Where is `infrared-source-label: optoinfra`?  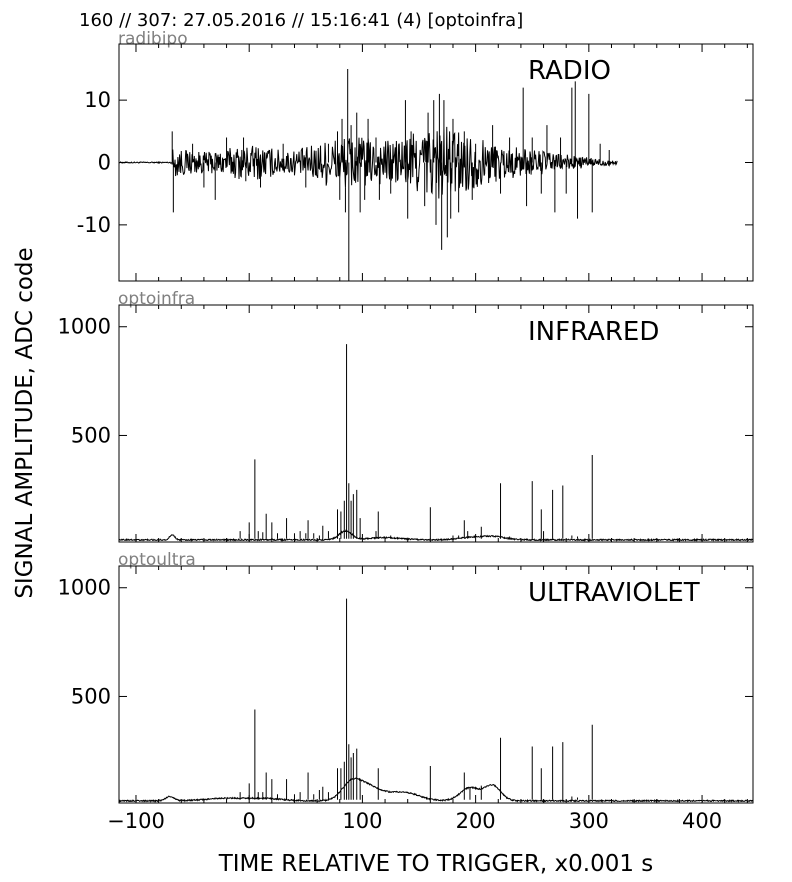
infrared-source-label: optoinfra is located at coordinates (156, 299).